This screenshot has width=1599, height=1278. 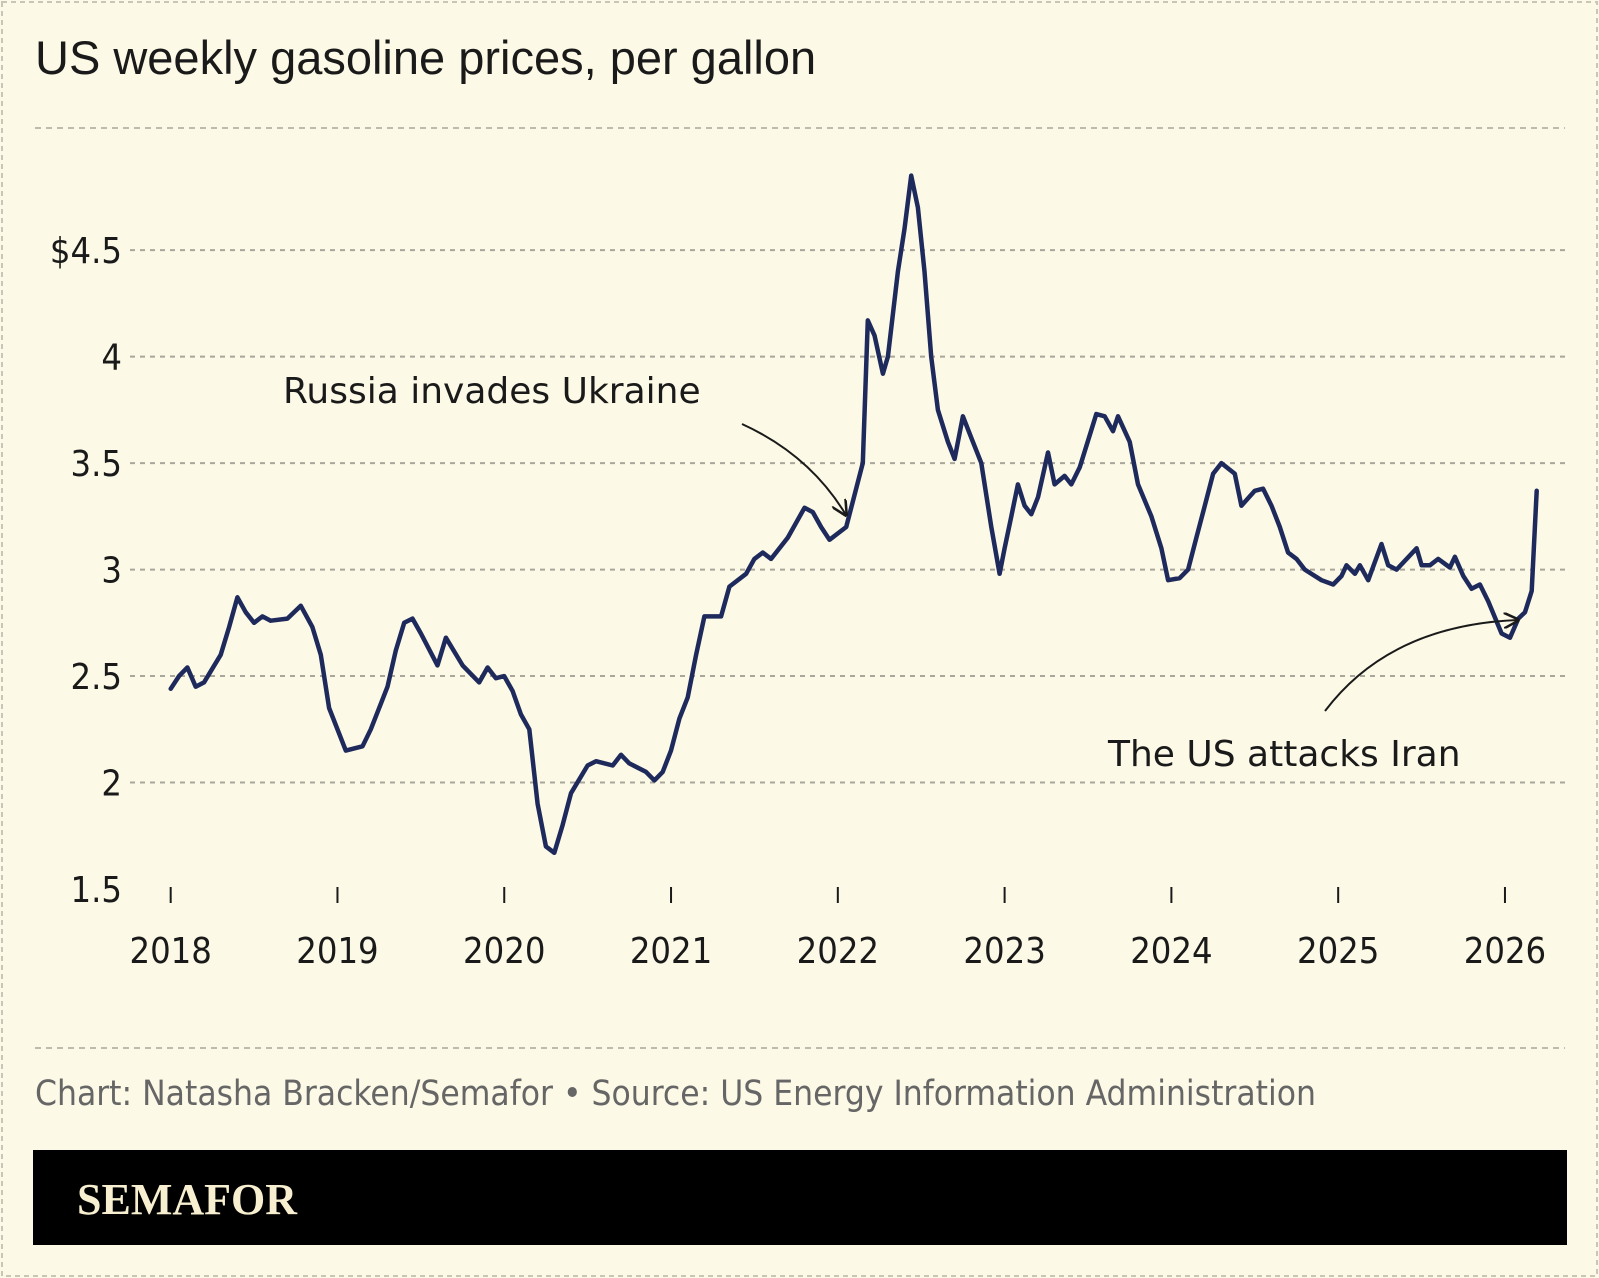 I want to click on annotation: Russia invades Ukraine, so click(x=492, y=391).